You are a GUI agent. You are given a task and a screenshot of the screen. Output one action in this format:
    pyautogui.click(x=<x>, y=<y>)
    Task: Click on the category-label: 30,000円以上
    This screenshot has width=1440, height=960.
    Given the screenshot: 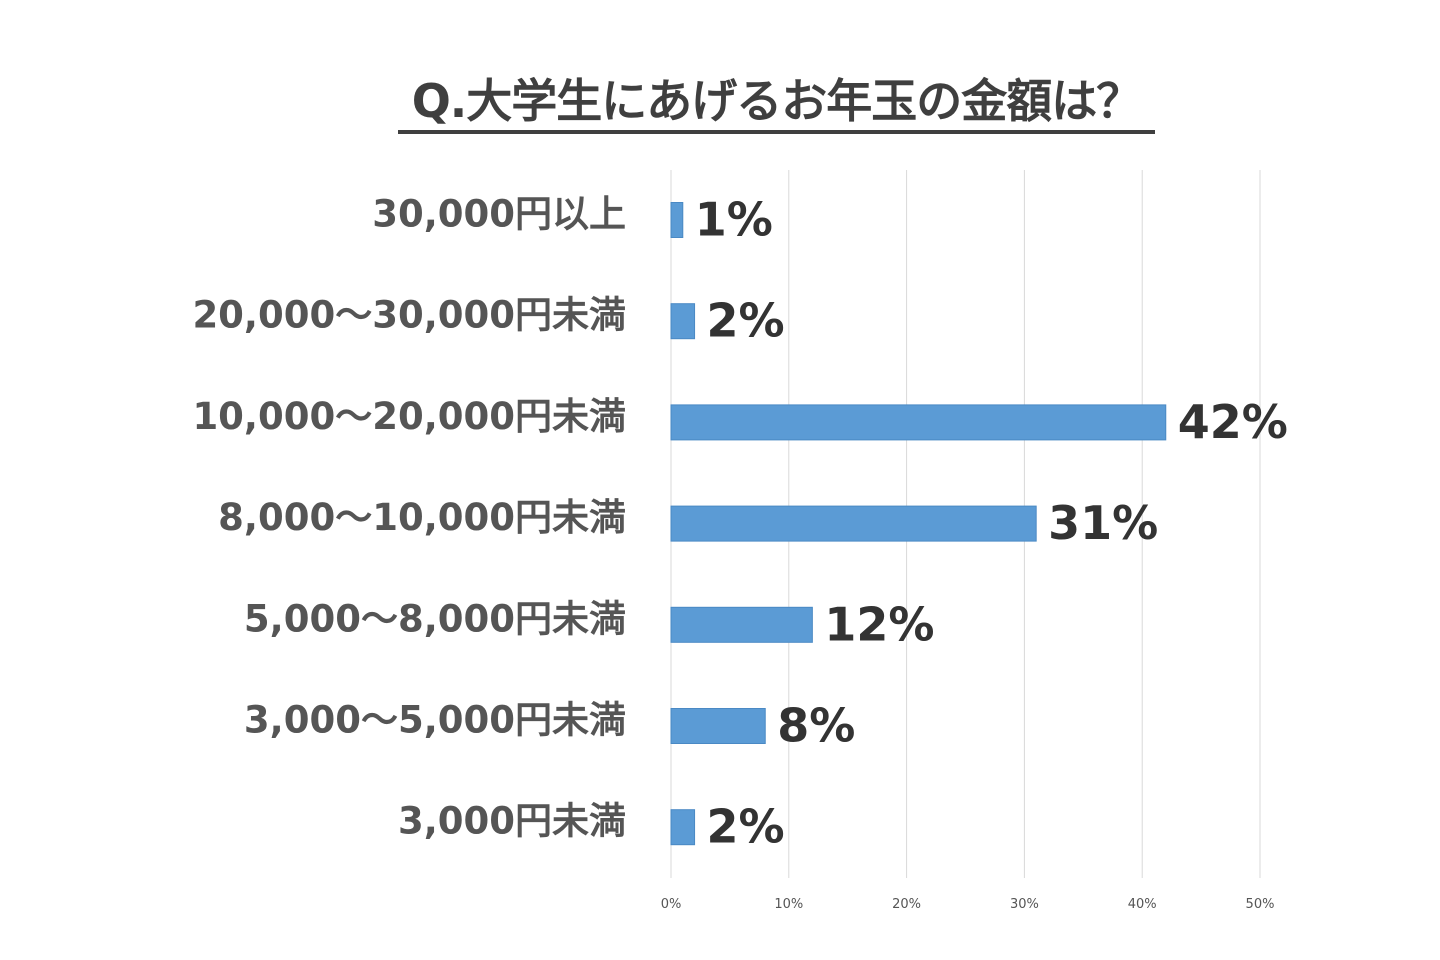 What is the action you would take?
    pyautogui.click(x=499, y=214)
    